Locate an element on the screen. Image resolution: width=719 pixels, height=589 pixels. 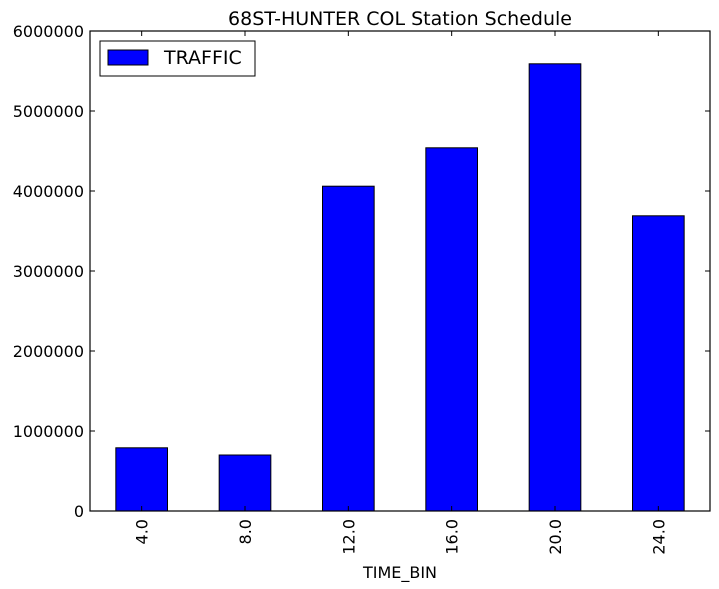
legend: TRAFFIC is located at coordinates (177, 58).